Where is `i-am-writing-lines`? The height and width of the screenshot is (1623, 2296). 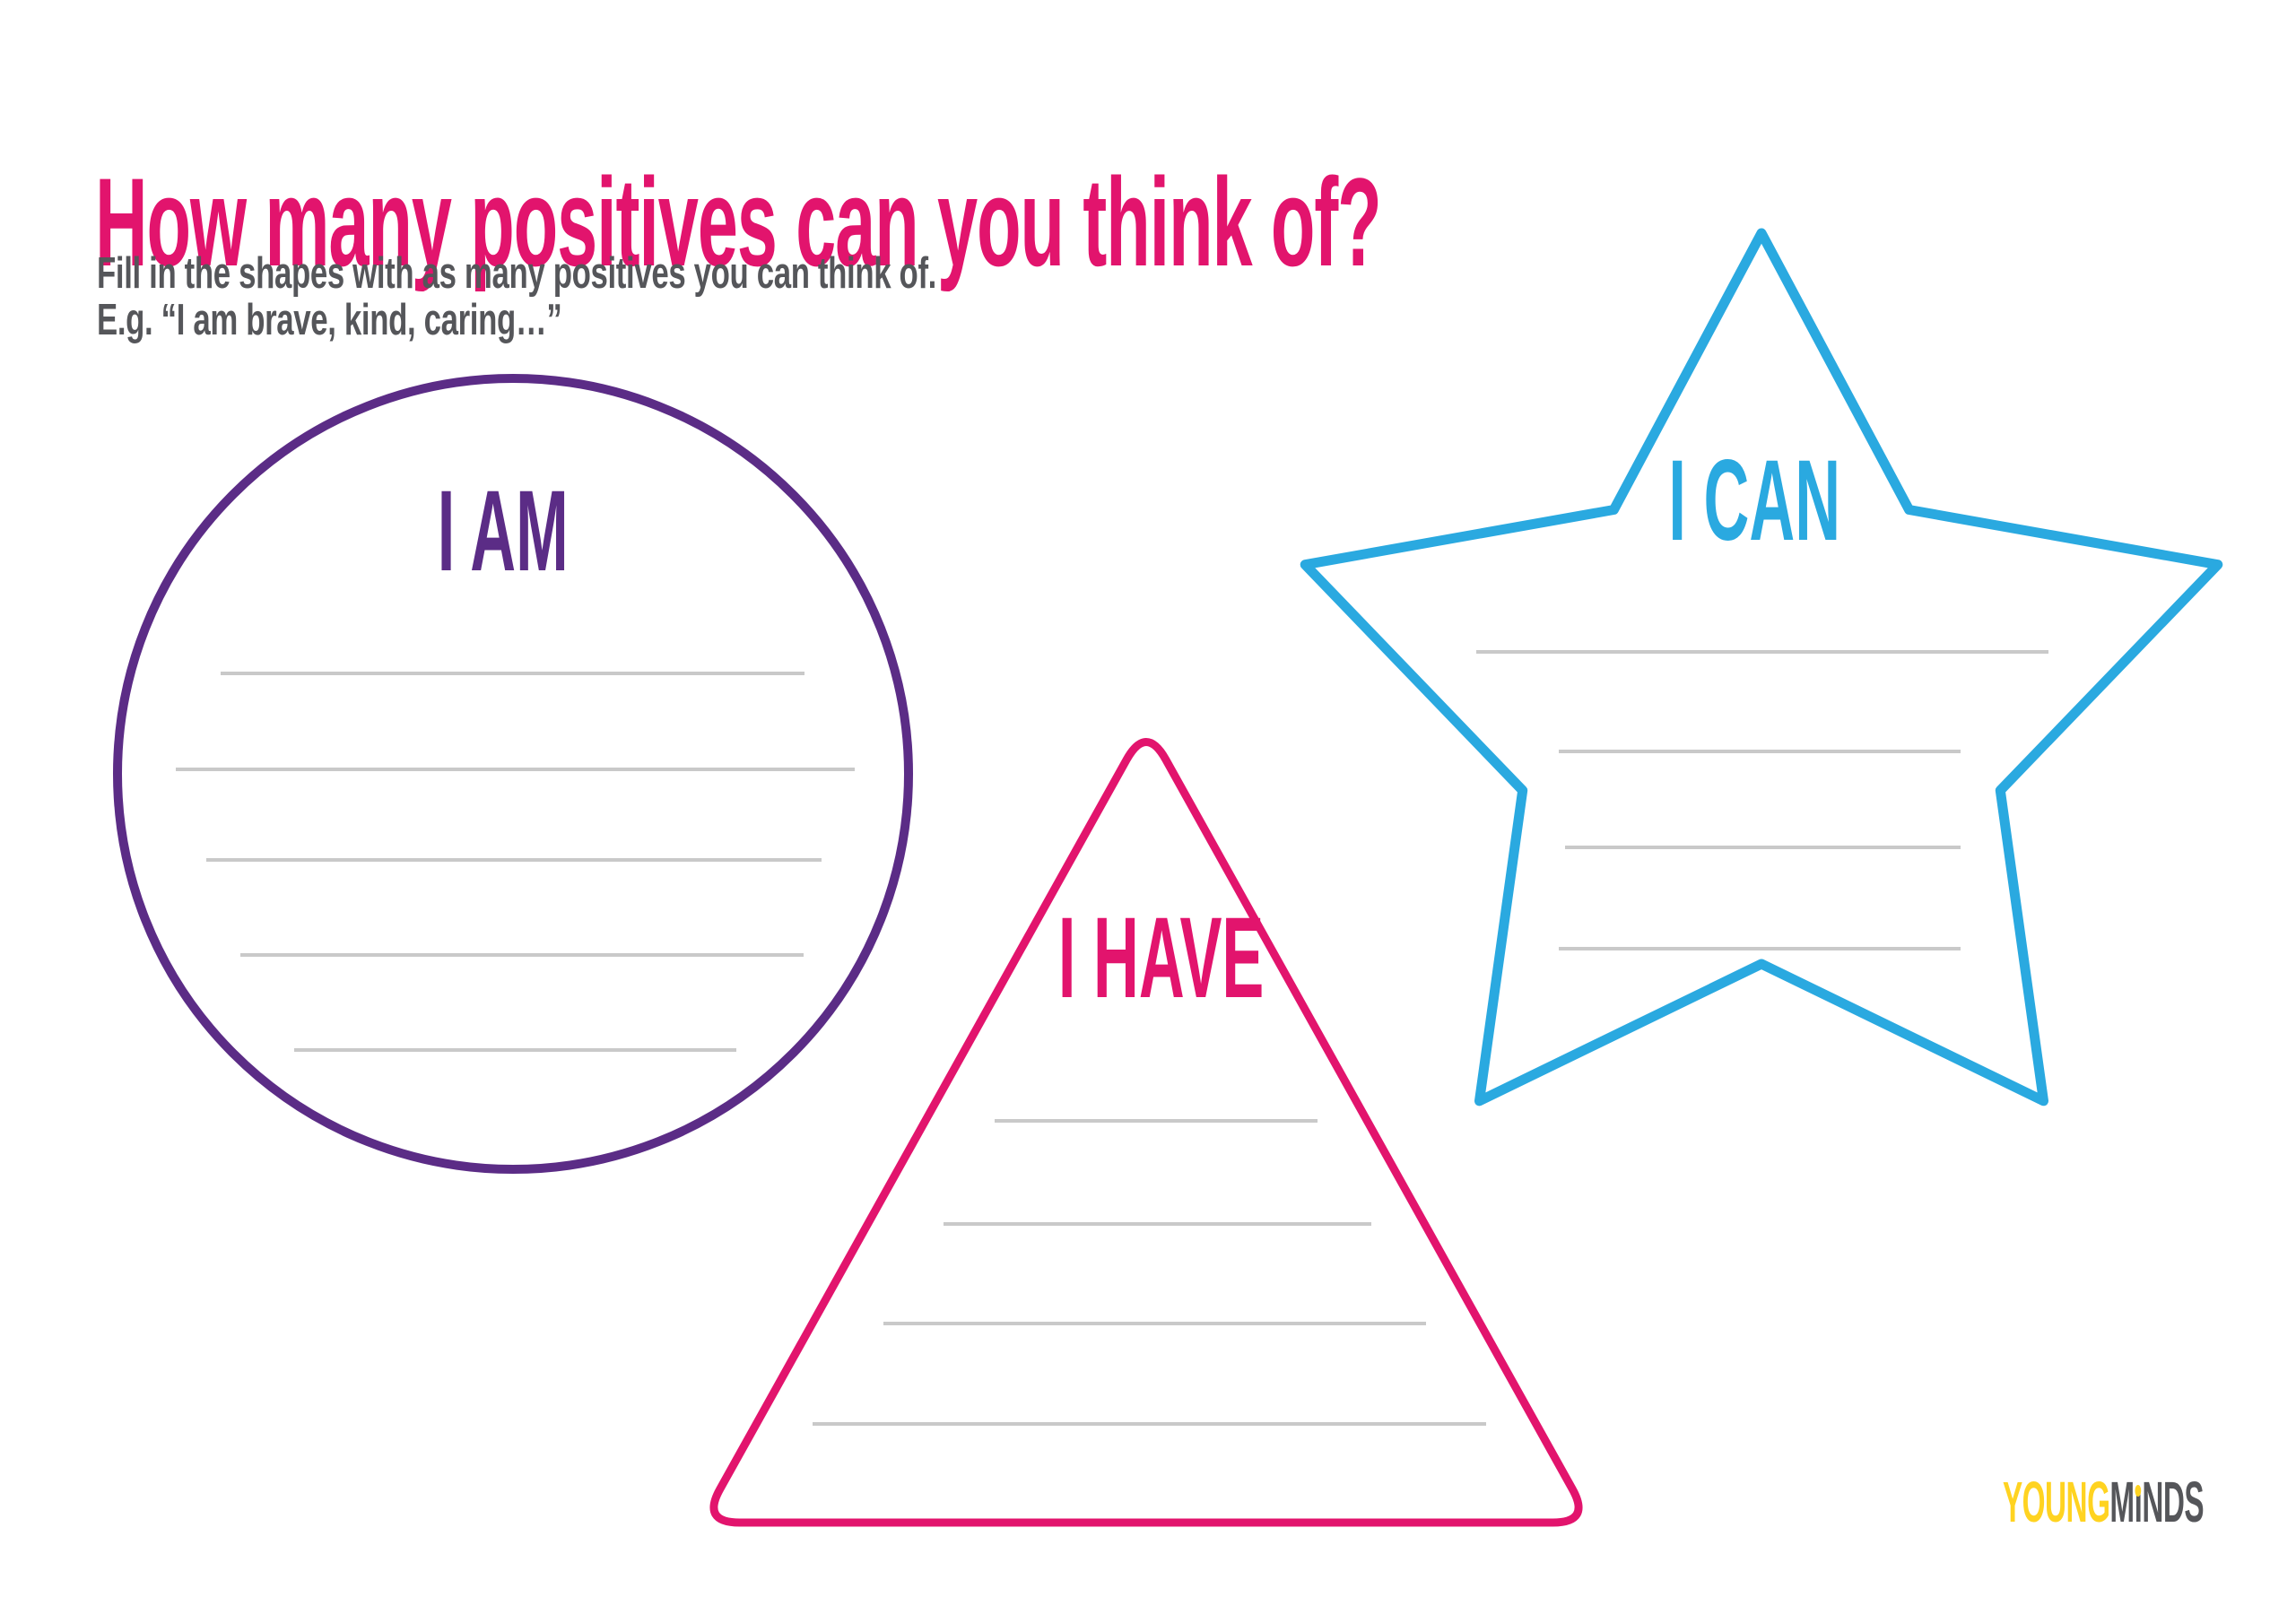
i-am-writing-lines is located at coordinates (515, 862).